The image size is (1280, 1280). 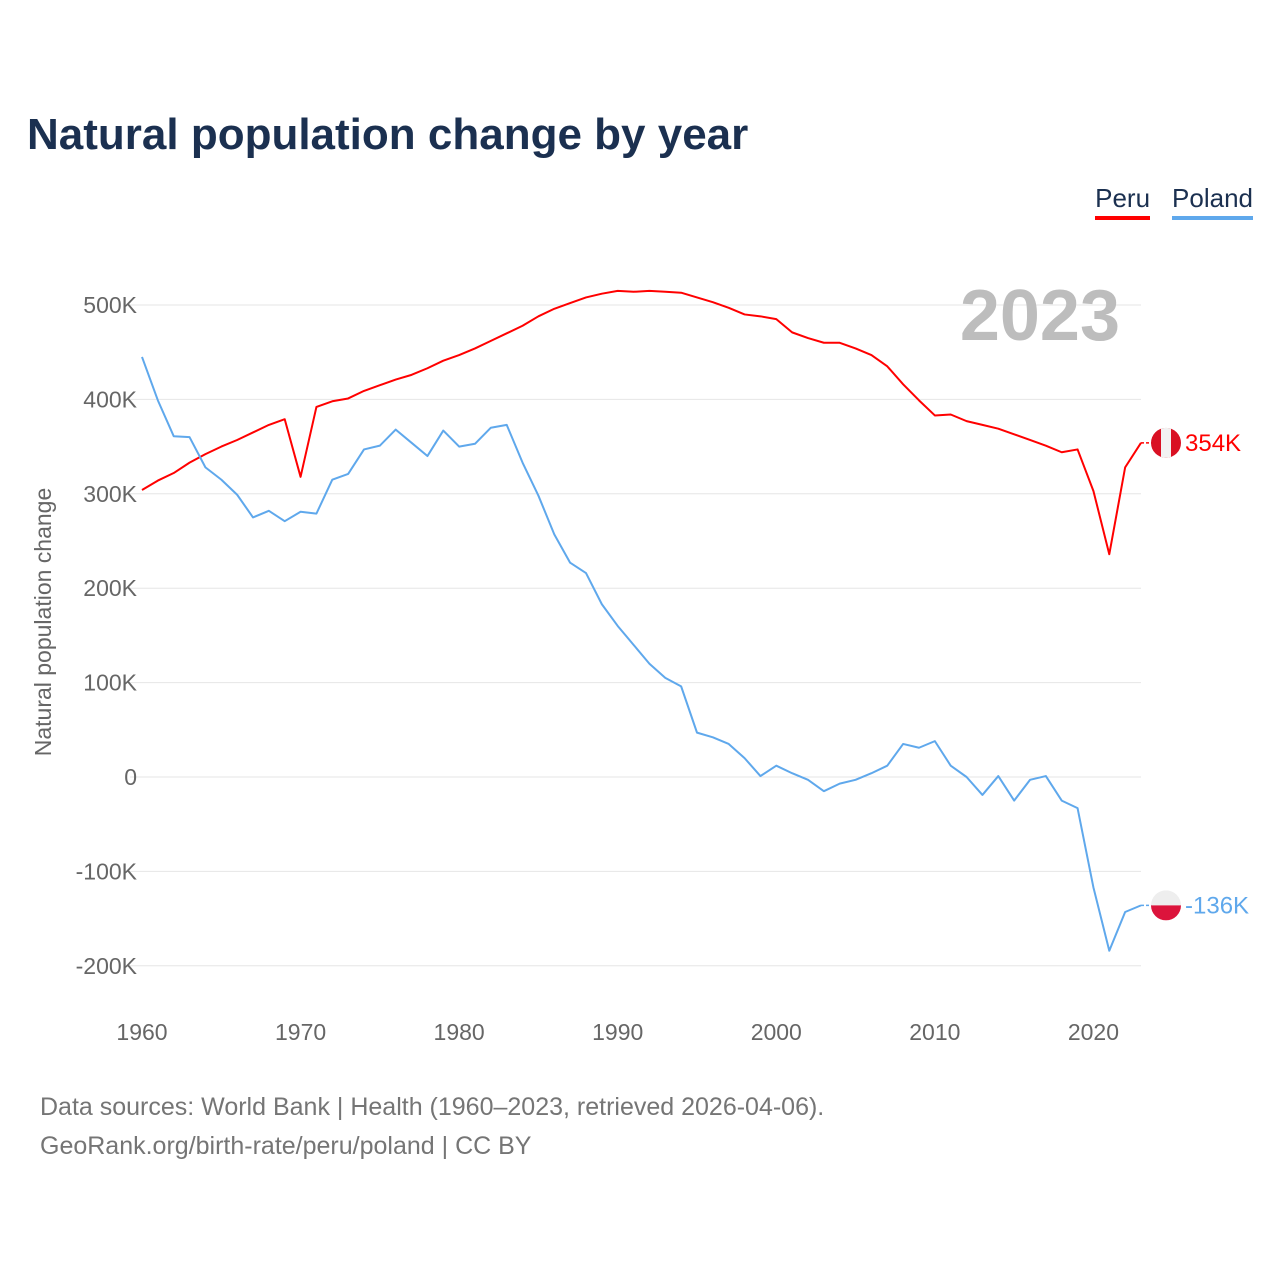 I want to click on end-value-label-peru: 354K, so click(x=1213, y=443).